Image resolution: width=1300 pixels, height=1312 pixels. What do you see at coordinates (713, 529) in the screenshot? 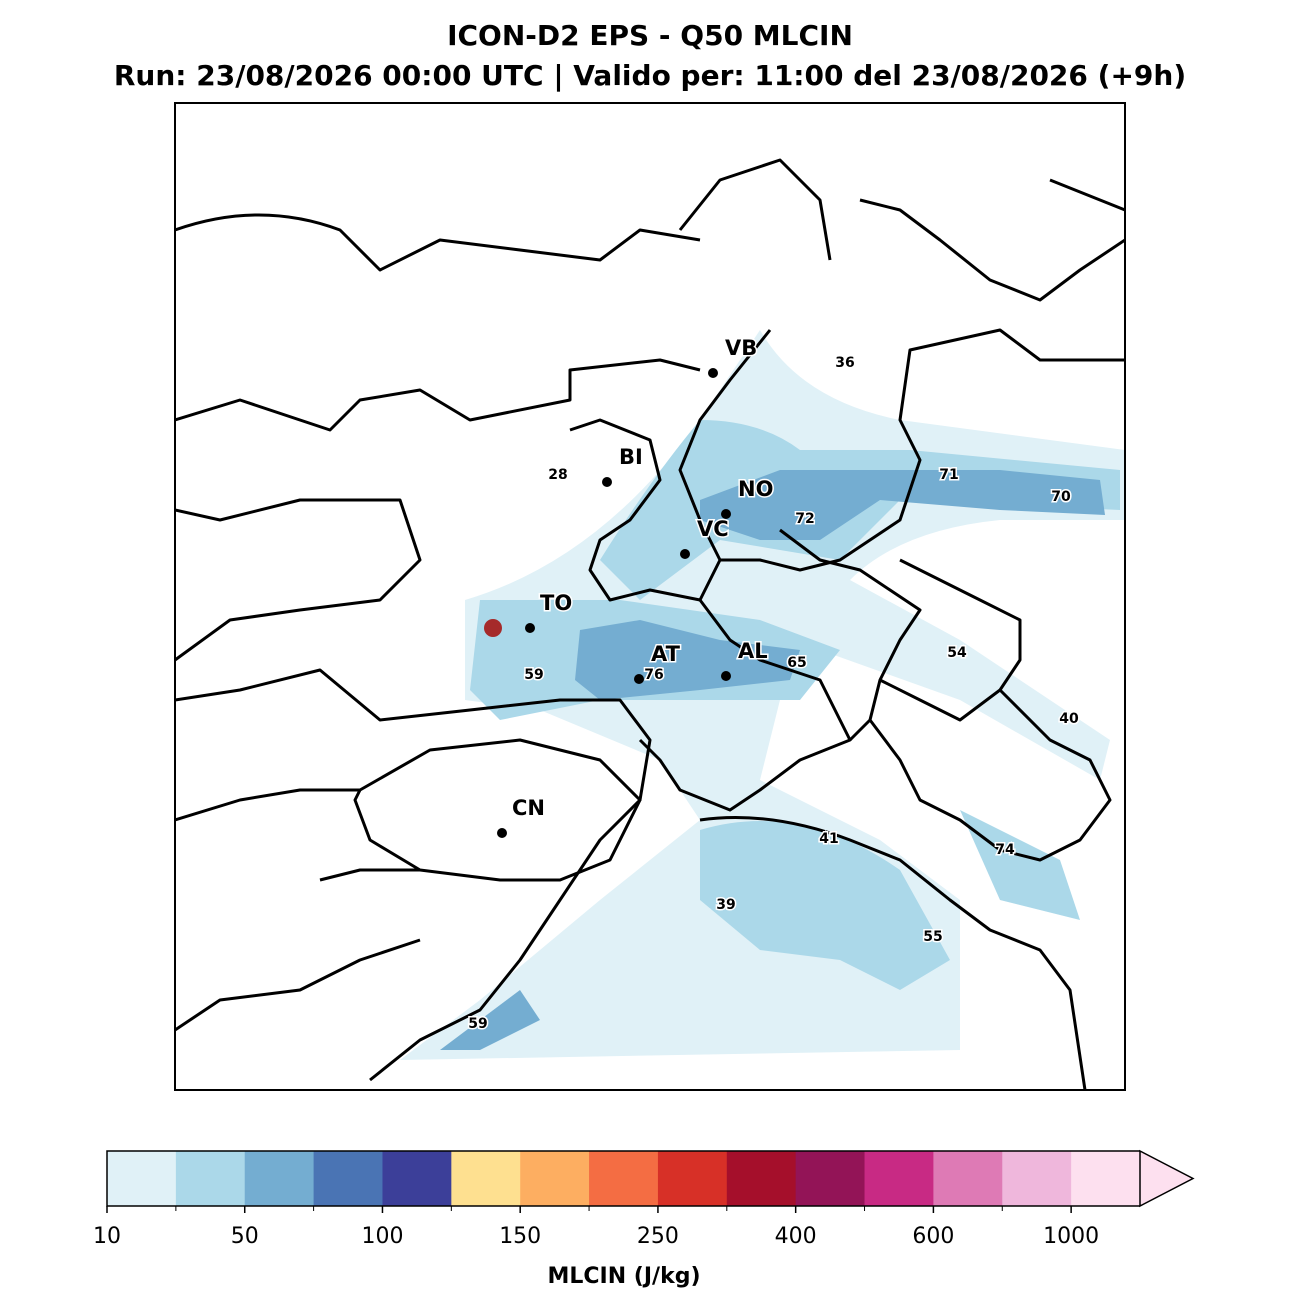
I see `city-label: VC` at bounding box center [713, 529].